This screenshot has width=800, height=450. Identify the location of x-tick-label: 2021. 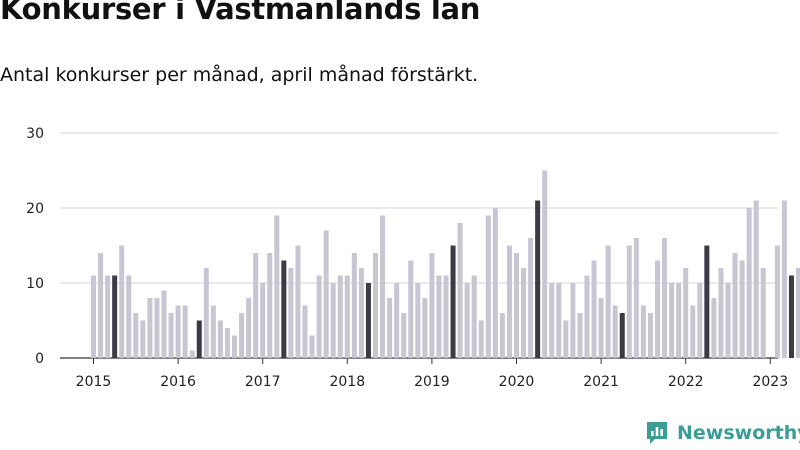
(601, 382).